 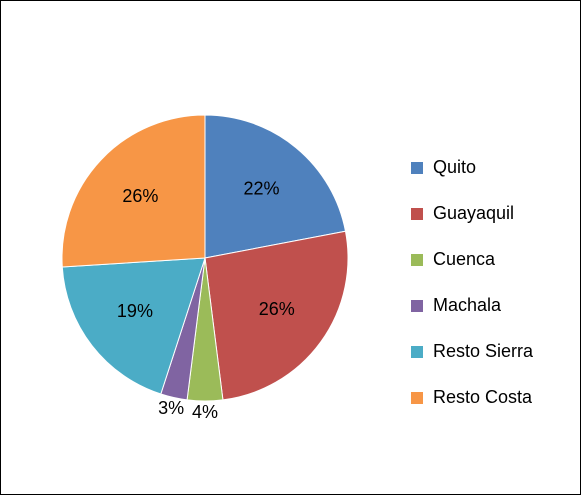 I want to click on data-label: 3%, so click(x=171, y=408).